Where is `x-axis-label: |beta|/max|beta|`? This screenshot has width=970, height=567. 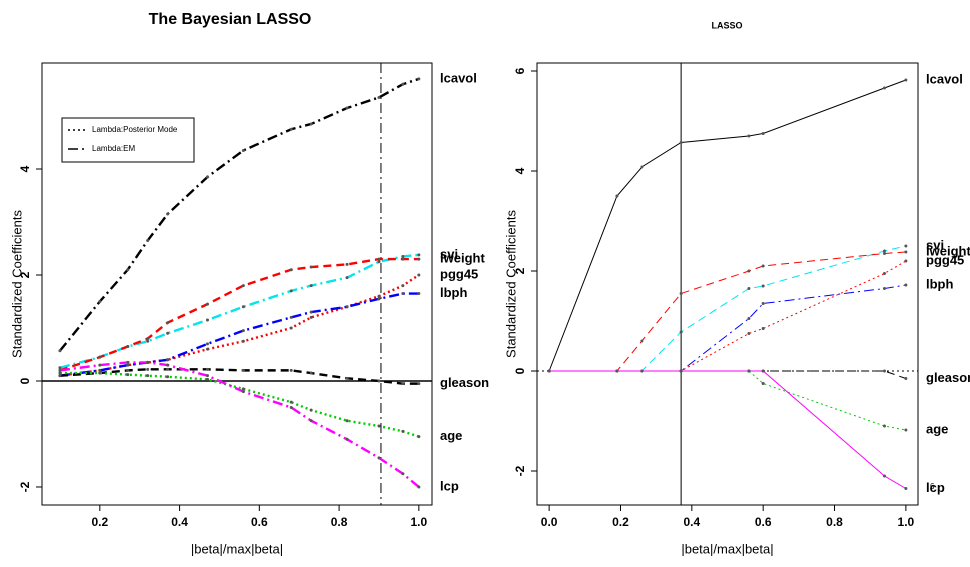 x-axis-label: |beta|/max|beta| is located at coordinates (727, 548).